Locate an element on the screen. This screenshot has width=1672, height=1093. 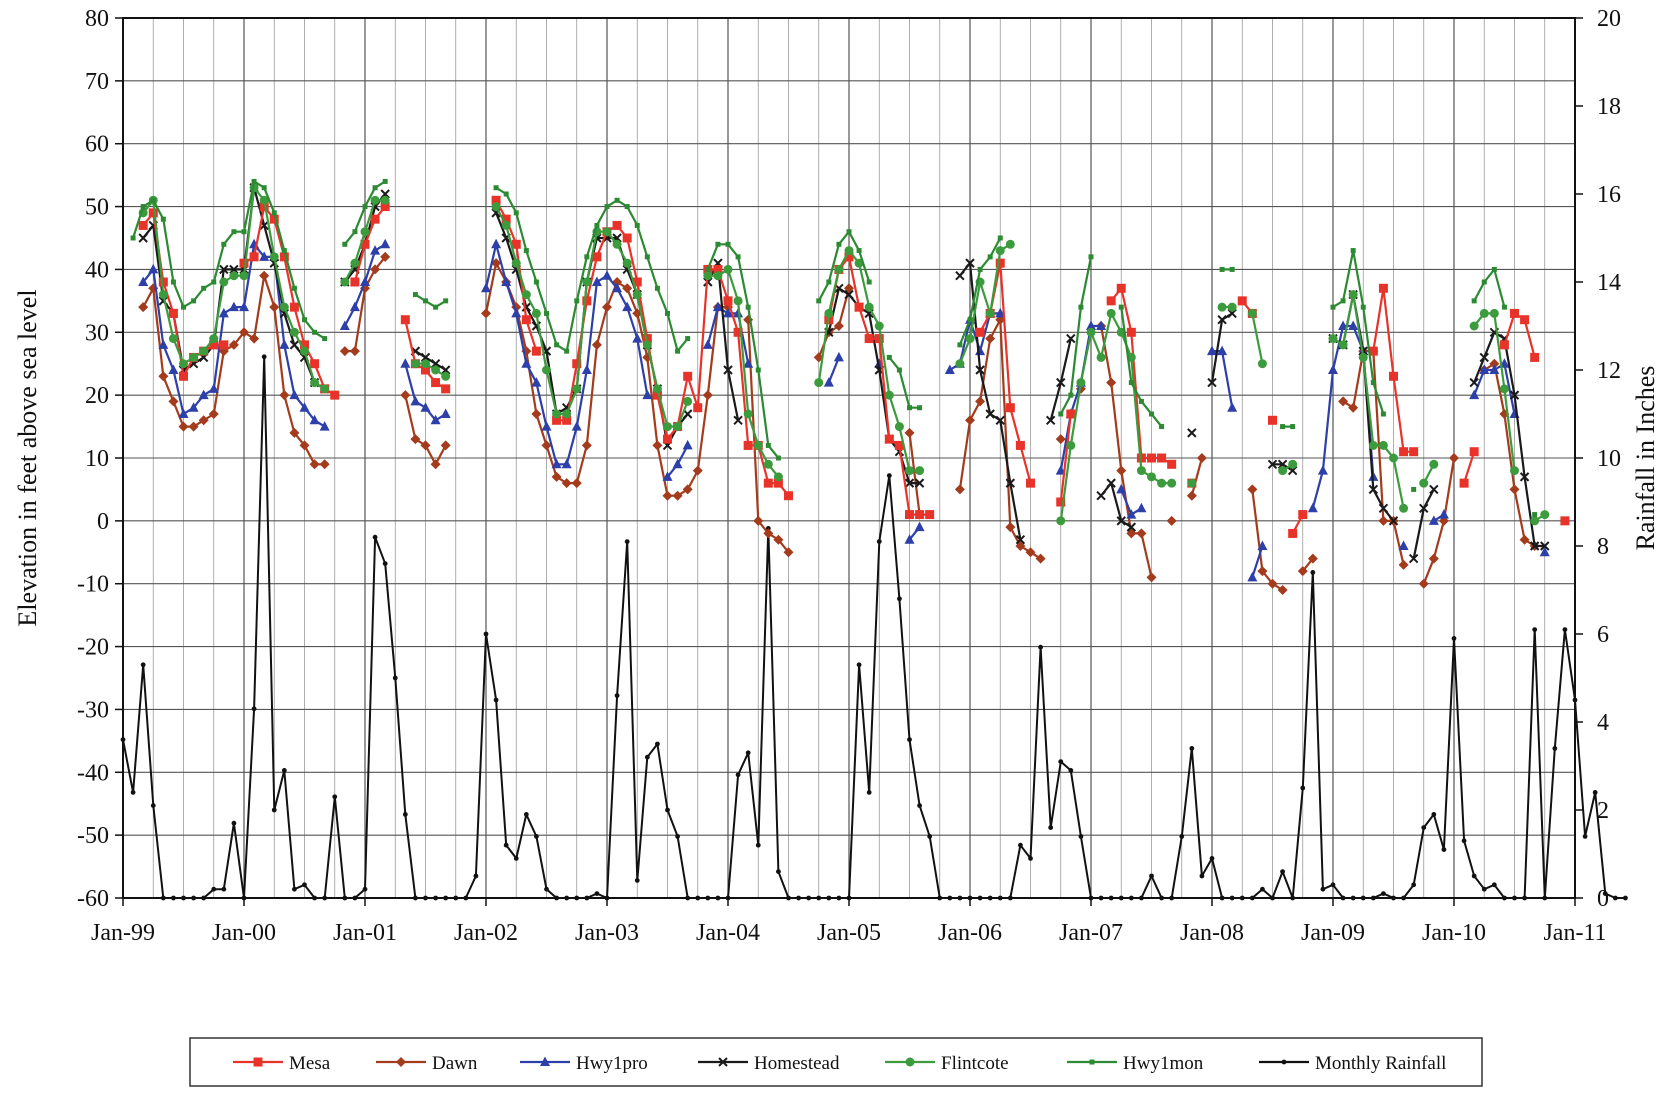
series-line-flintcote is located at coordinates (1257, 338).